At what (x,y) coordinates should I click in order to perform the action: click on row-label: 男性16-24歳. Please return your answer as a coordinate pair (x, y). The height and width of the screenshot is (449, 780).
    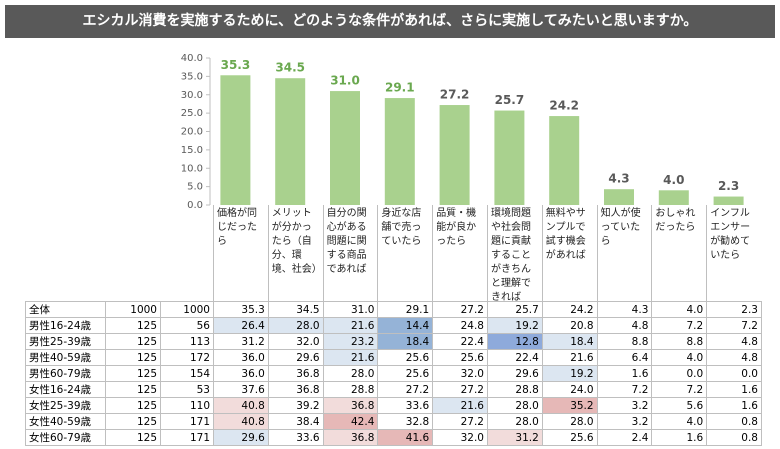
    Looking at the image, I should click on (65, 325).